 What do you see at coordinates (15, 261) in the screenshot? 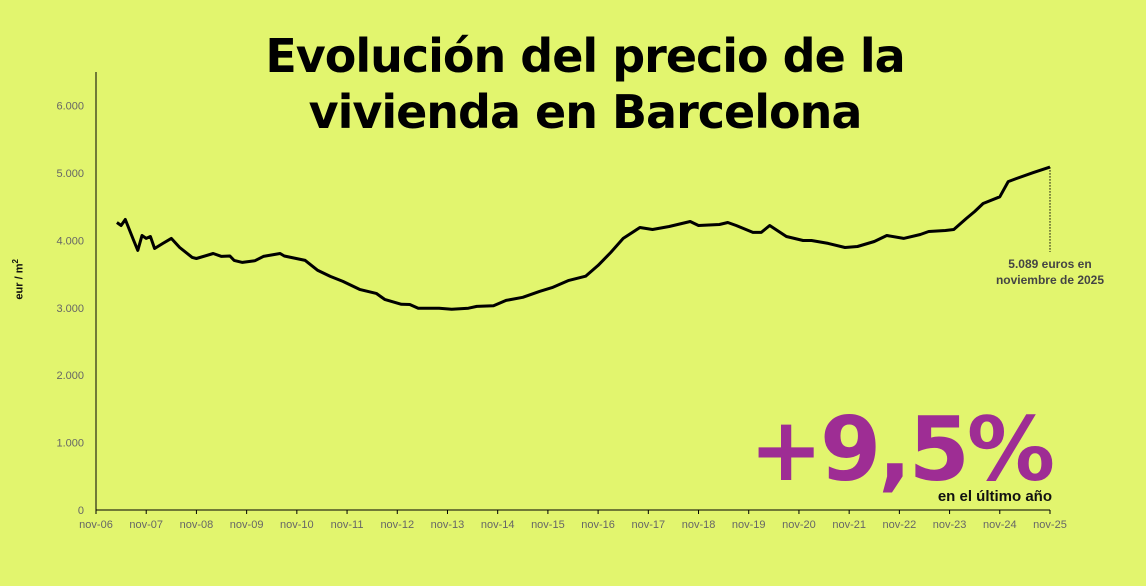
I see `y-axis-label-sup: 2` at bounding box center [15, 261].